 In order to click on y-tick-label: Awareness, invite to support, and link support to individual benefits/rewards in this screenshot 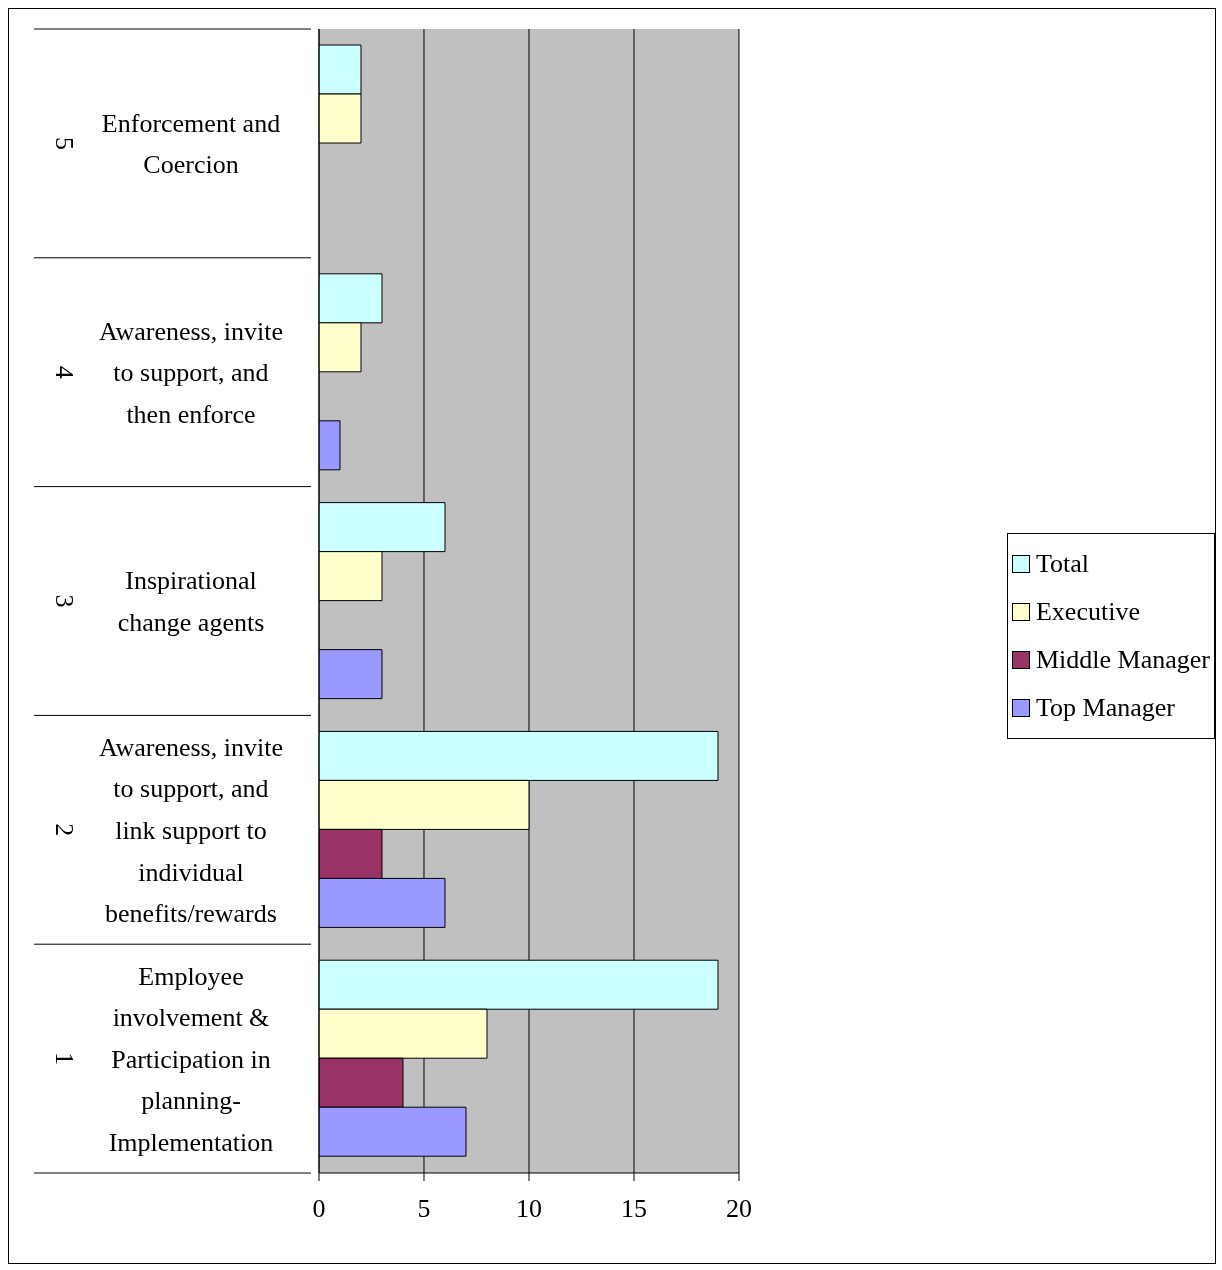, I will do `click(191, 830)`.